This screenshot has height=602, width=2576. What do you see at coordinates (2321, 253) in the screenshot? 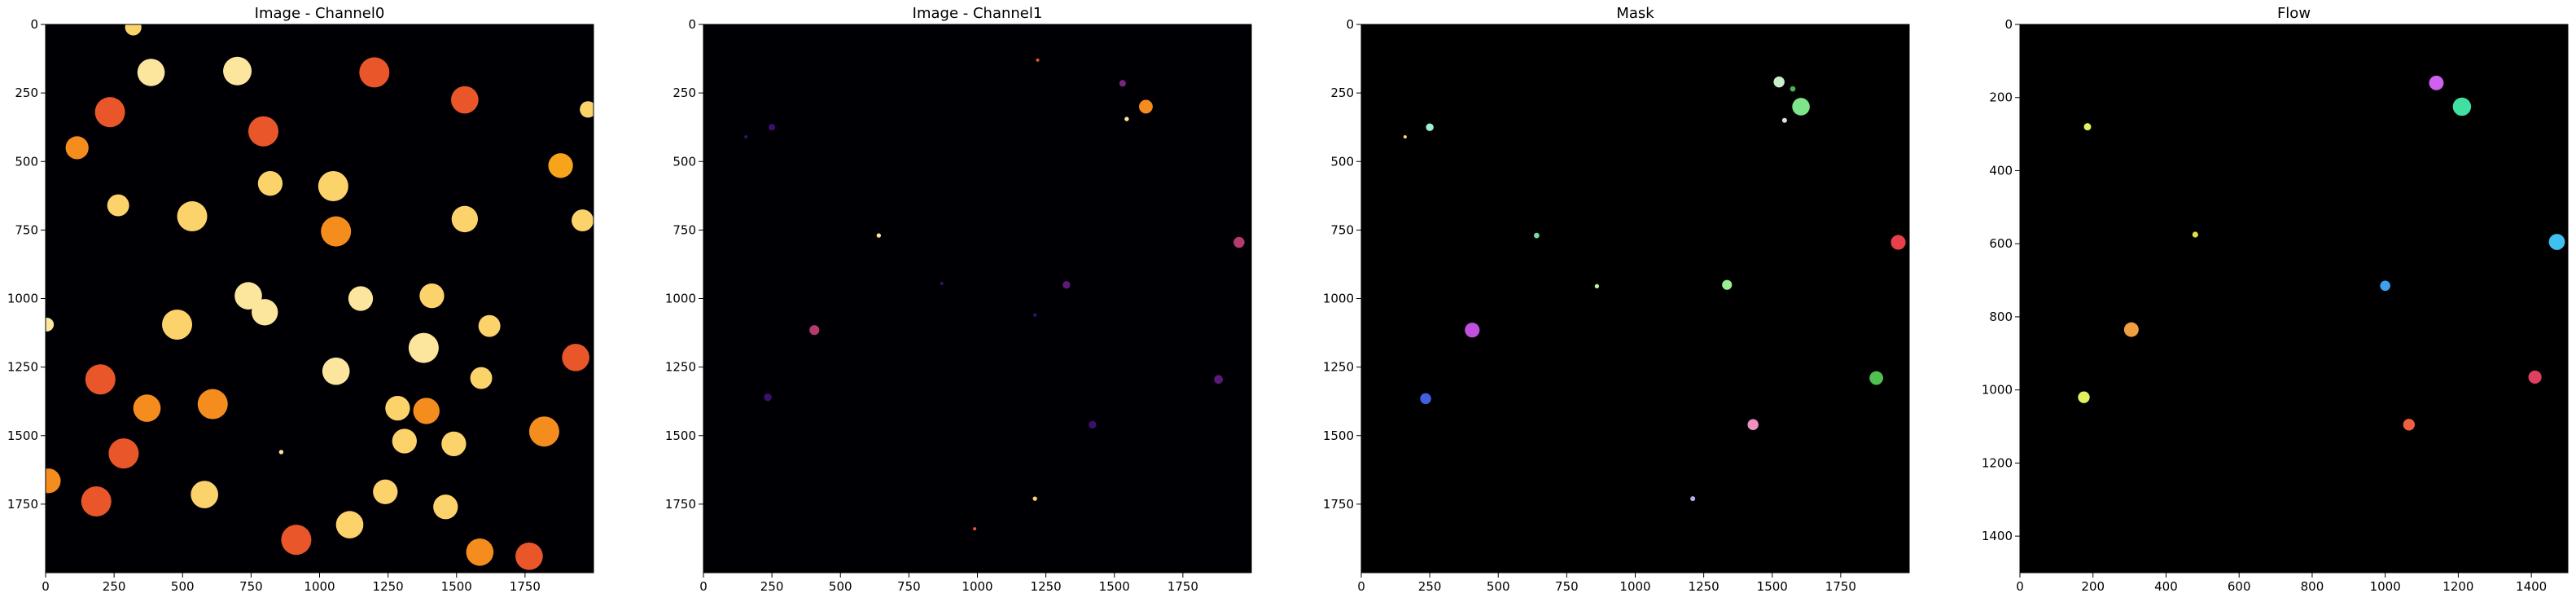
I see `image-content` at bounding box center [2321, 253].